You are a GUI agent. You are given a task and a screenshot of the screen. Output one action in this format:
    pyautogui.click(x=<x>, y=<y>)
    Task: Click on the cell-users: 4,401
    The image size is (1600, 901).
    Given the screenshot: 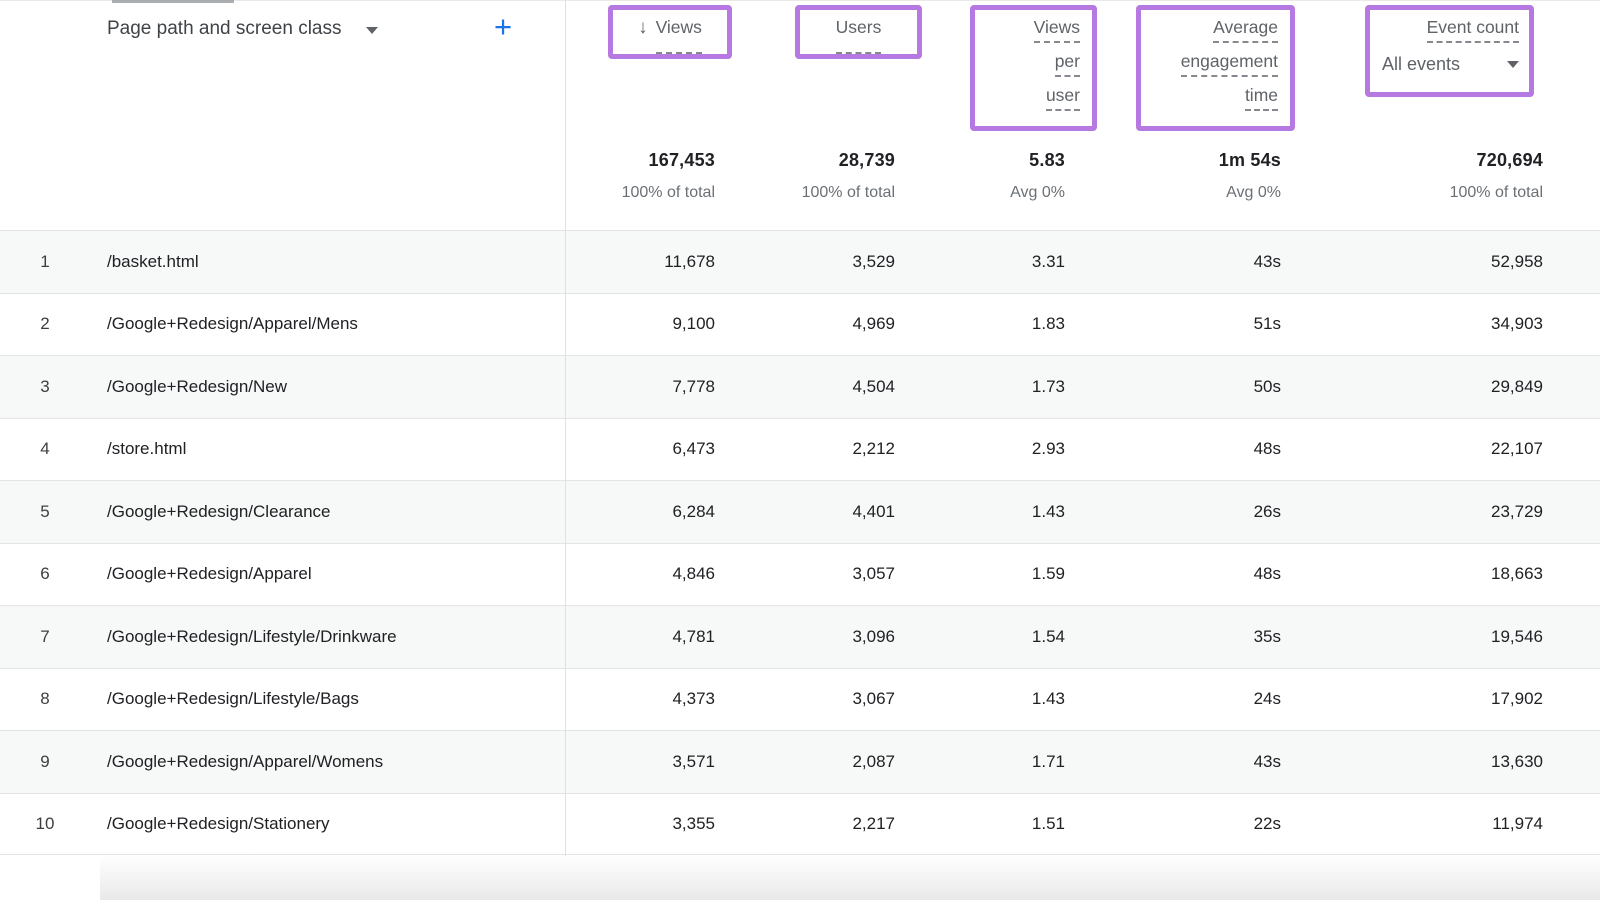 What is the action you would take?
    pyautogui.click(x=873, y=511)
    